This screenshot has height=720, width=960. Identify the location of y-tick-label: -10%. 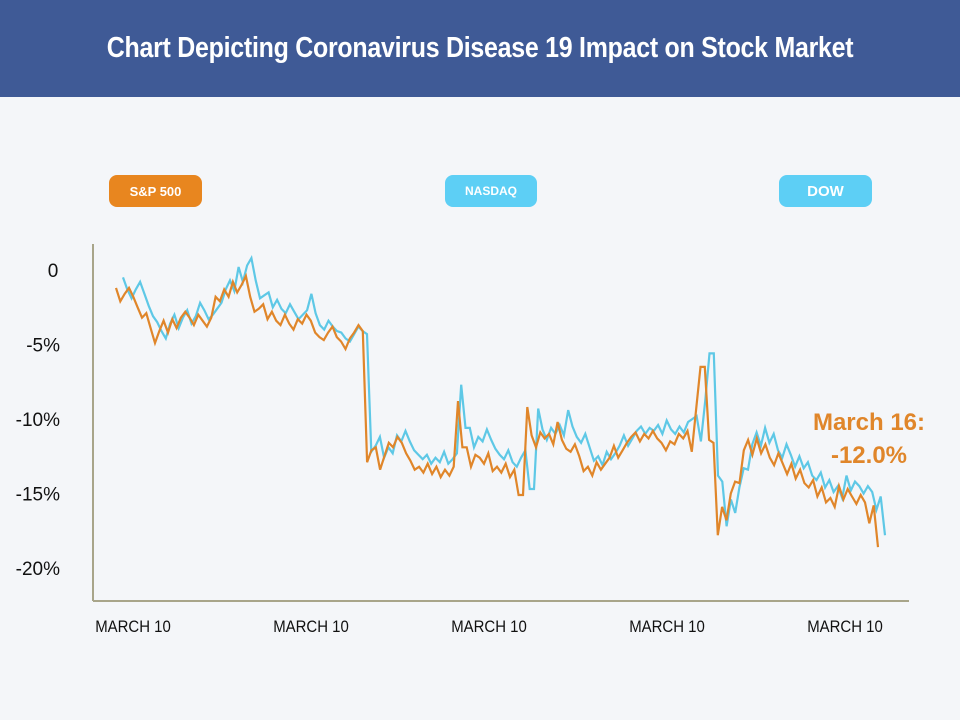
(38, 420).